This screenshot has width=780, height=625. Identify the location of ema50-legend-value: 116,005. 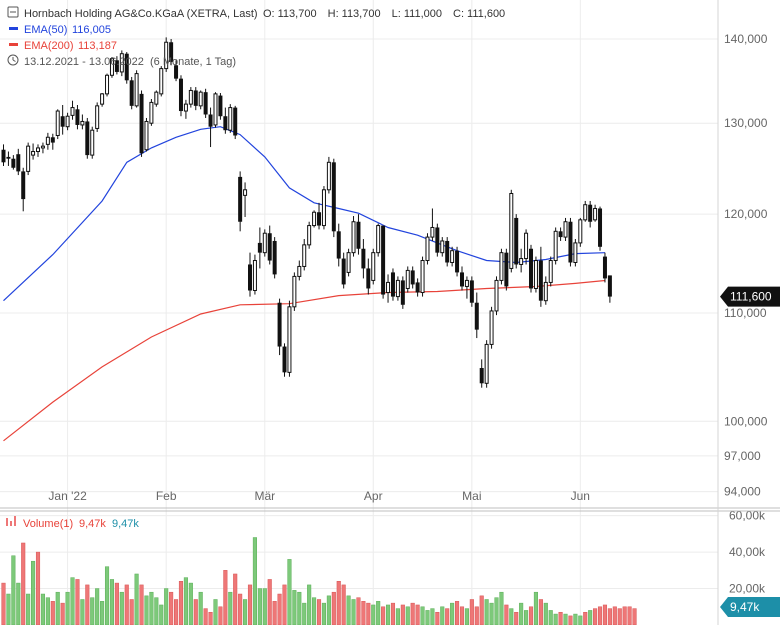
(91, 30).